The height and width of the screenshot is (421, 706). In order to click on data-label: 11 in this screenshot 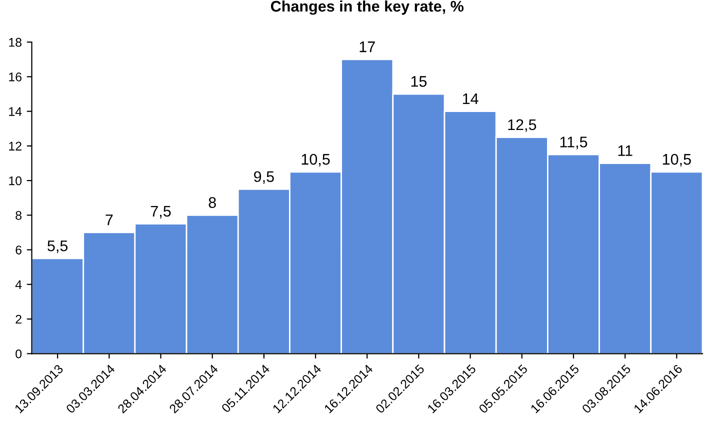, I will do `click(625, 150)`.